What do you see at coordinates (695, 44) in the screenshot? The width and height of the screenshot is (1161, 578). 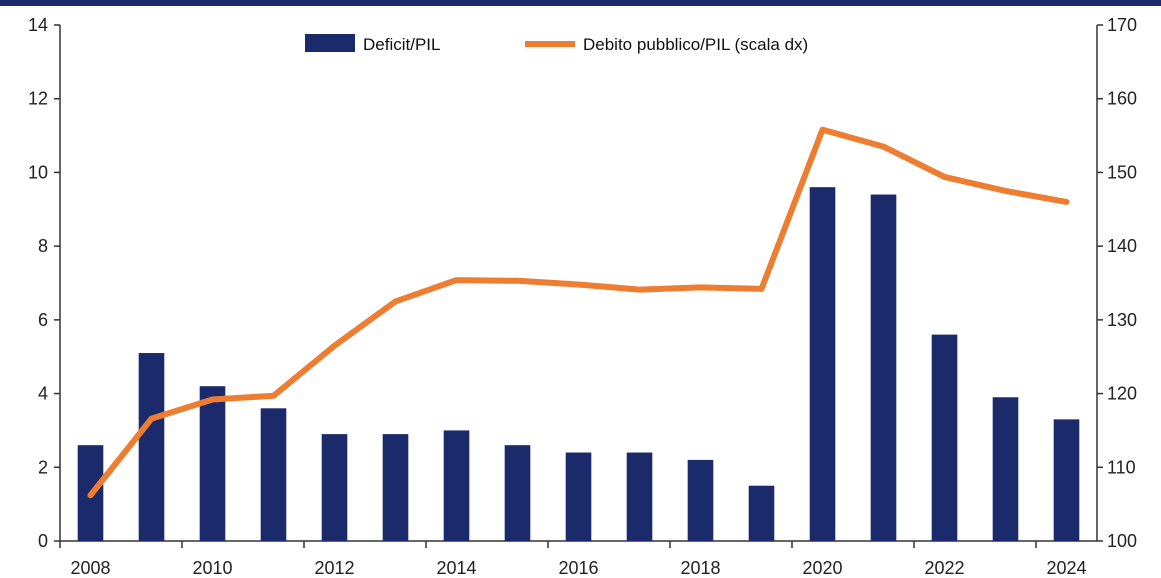 I see `legend-label-debt: Debito pubblico/PIL (scala dx)` at bounding box center [695, 44].